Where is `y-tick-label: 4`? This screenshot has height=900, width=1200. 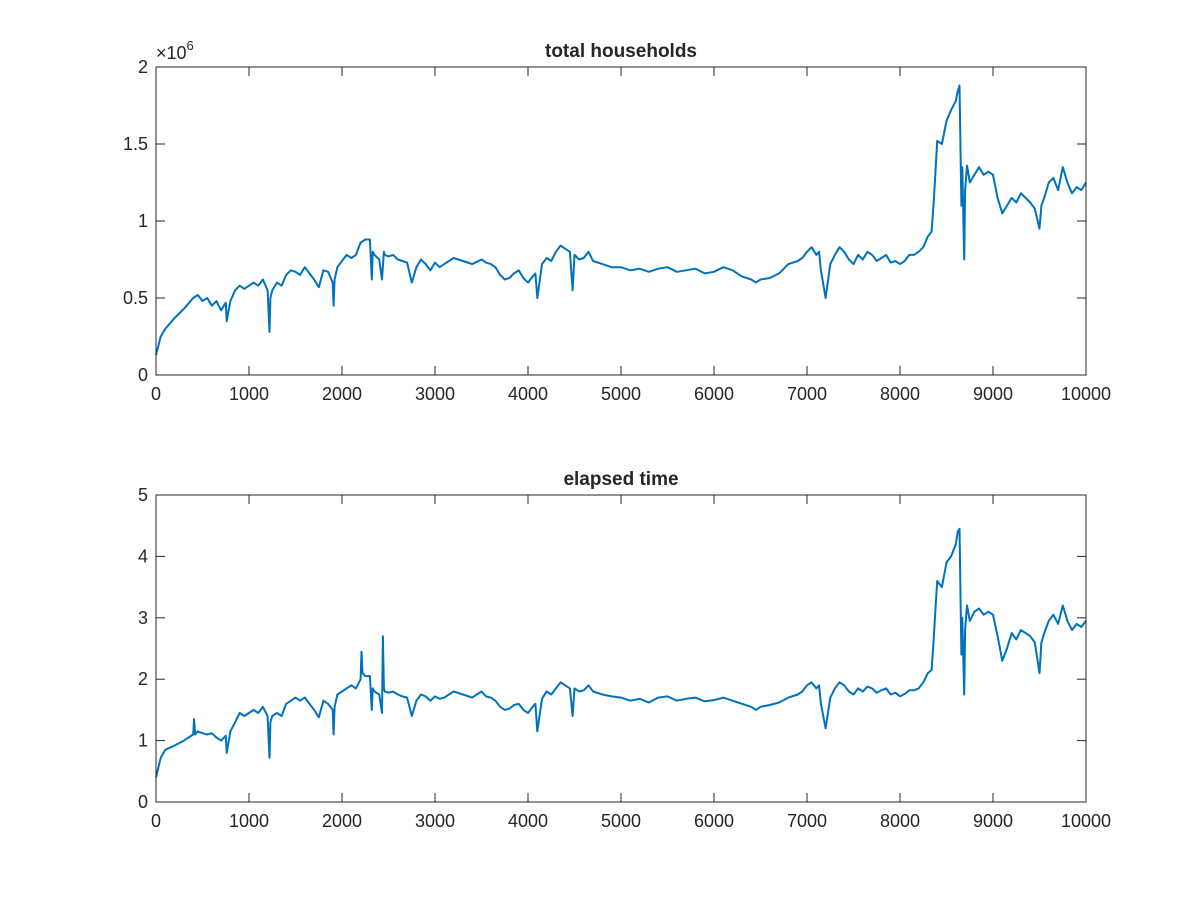
y-tick-label: 4 is located at coordinates (143, 556).